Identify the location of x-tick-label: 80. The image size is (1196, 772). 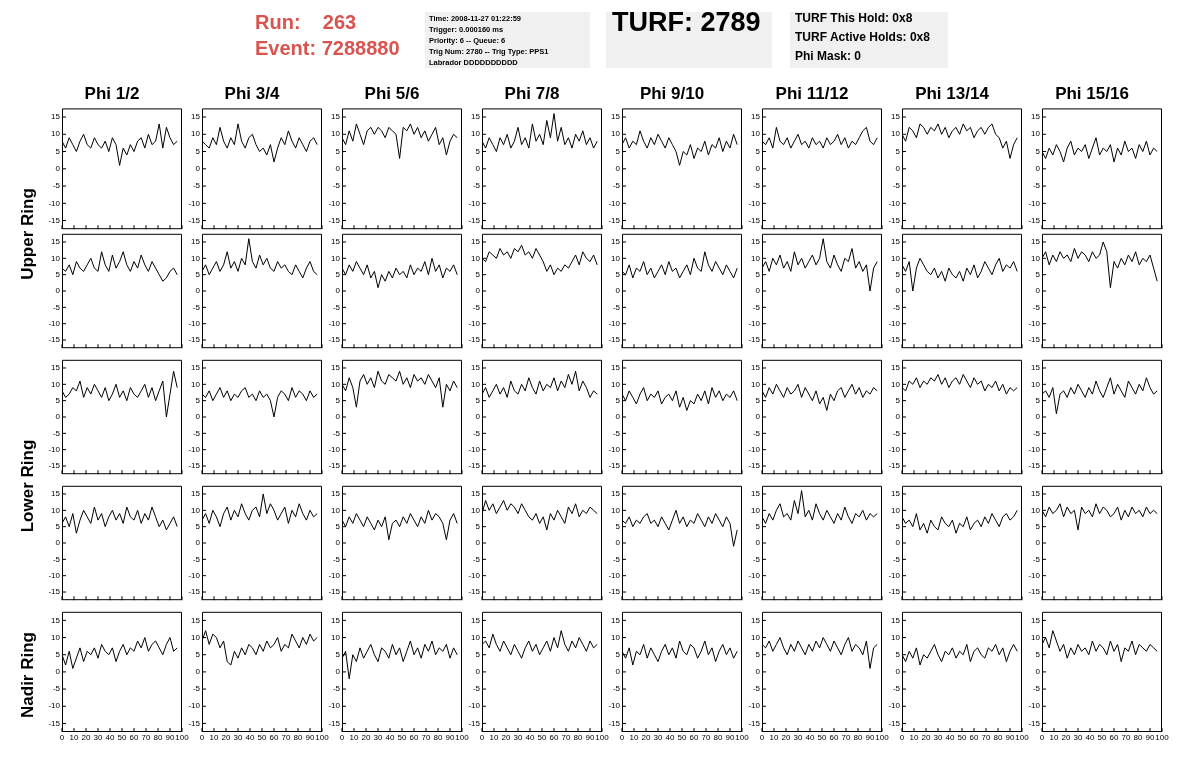
(718, 738).